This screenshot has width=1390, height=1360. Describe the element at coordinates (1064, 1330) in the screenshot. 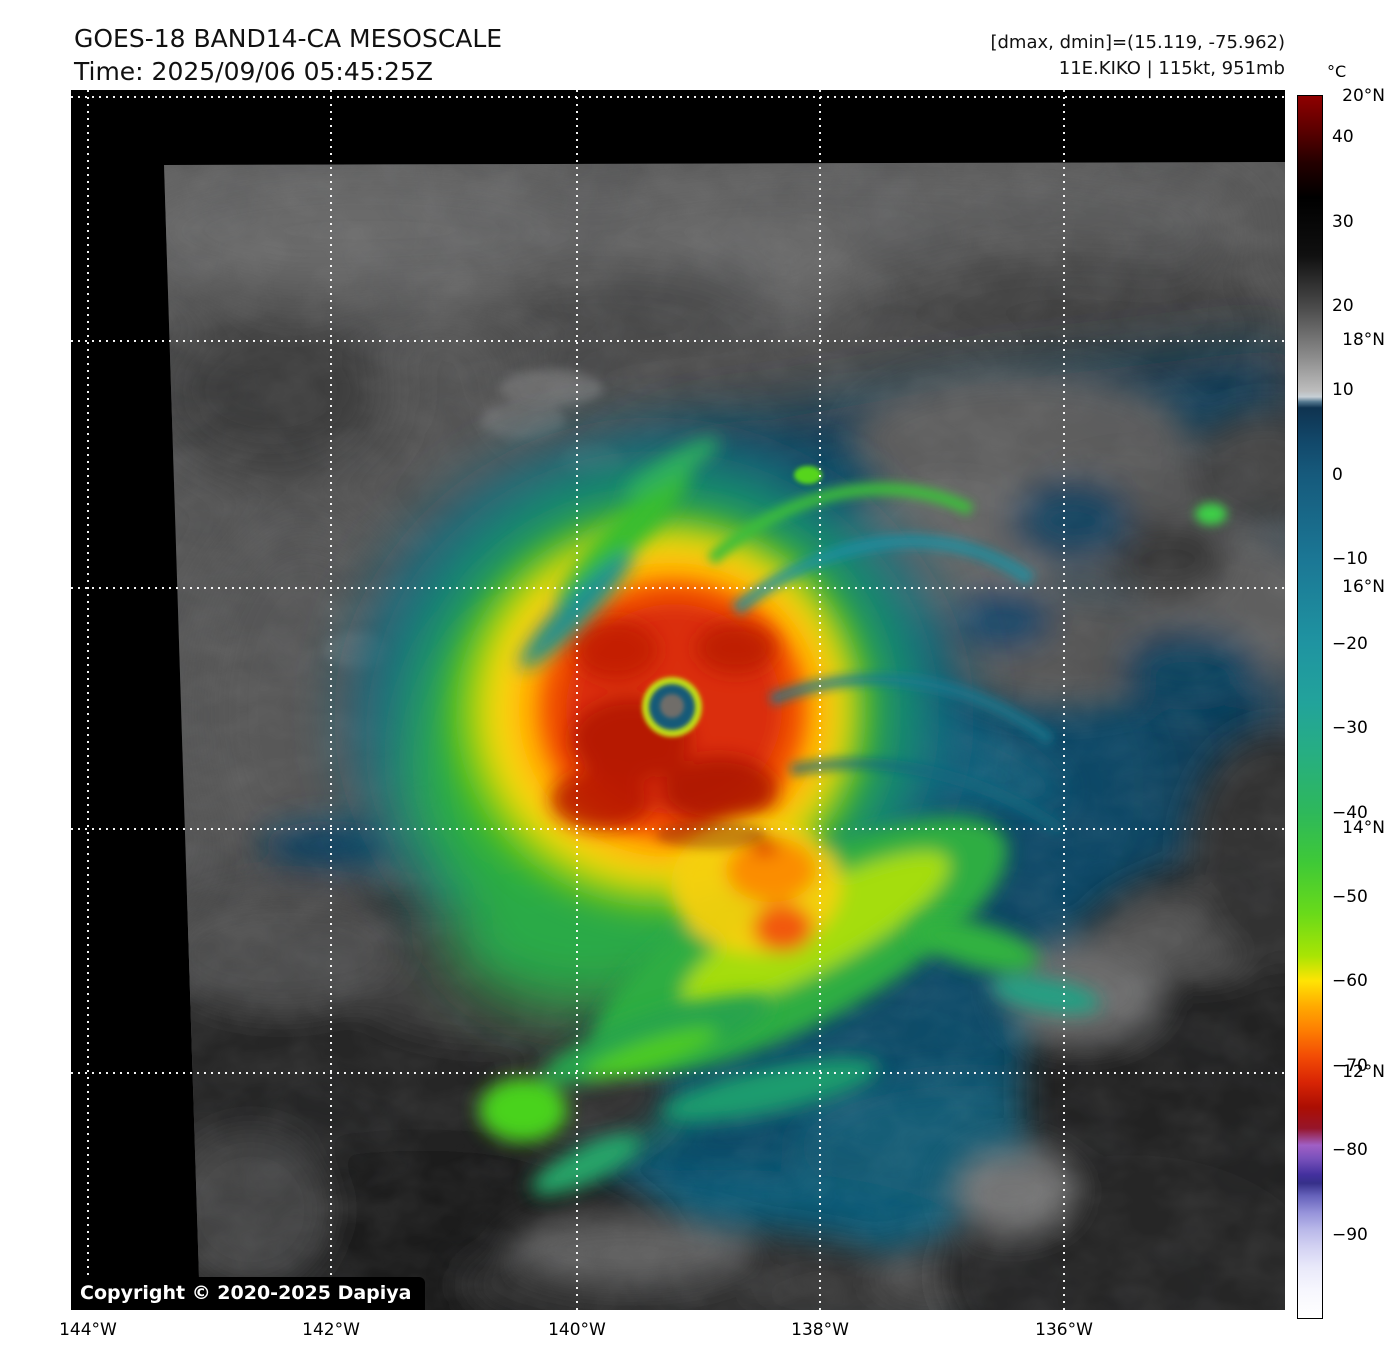

I see `lon-tick-label: 136°W` at that location.